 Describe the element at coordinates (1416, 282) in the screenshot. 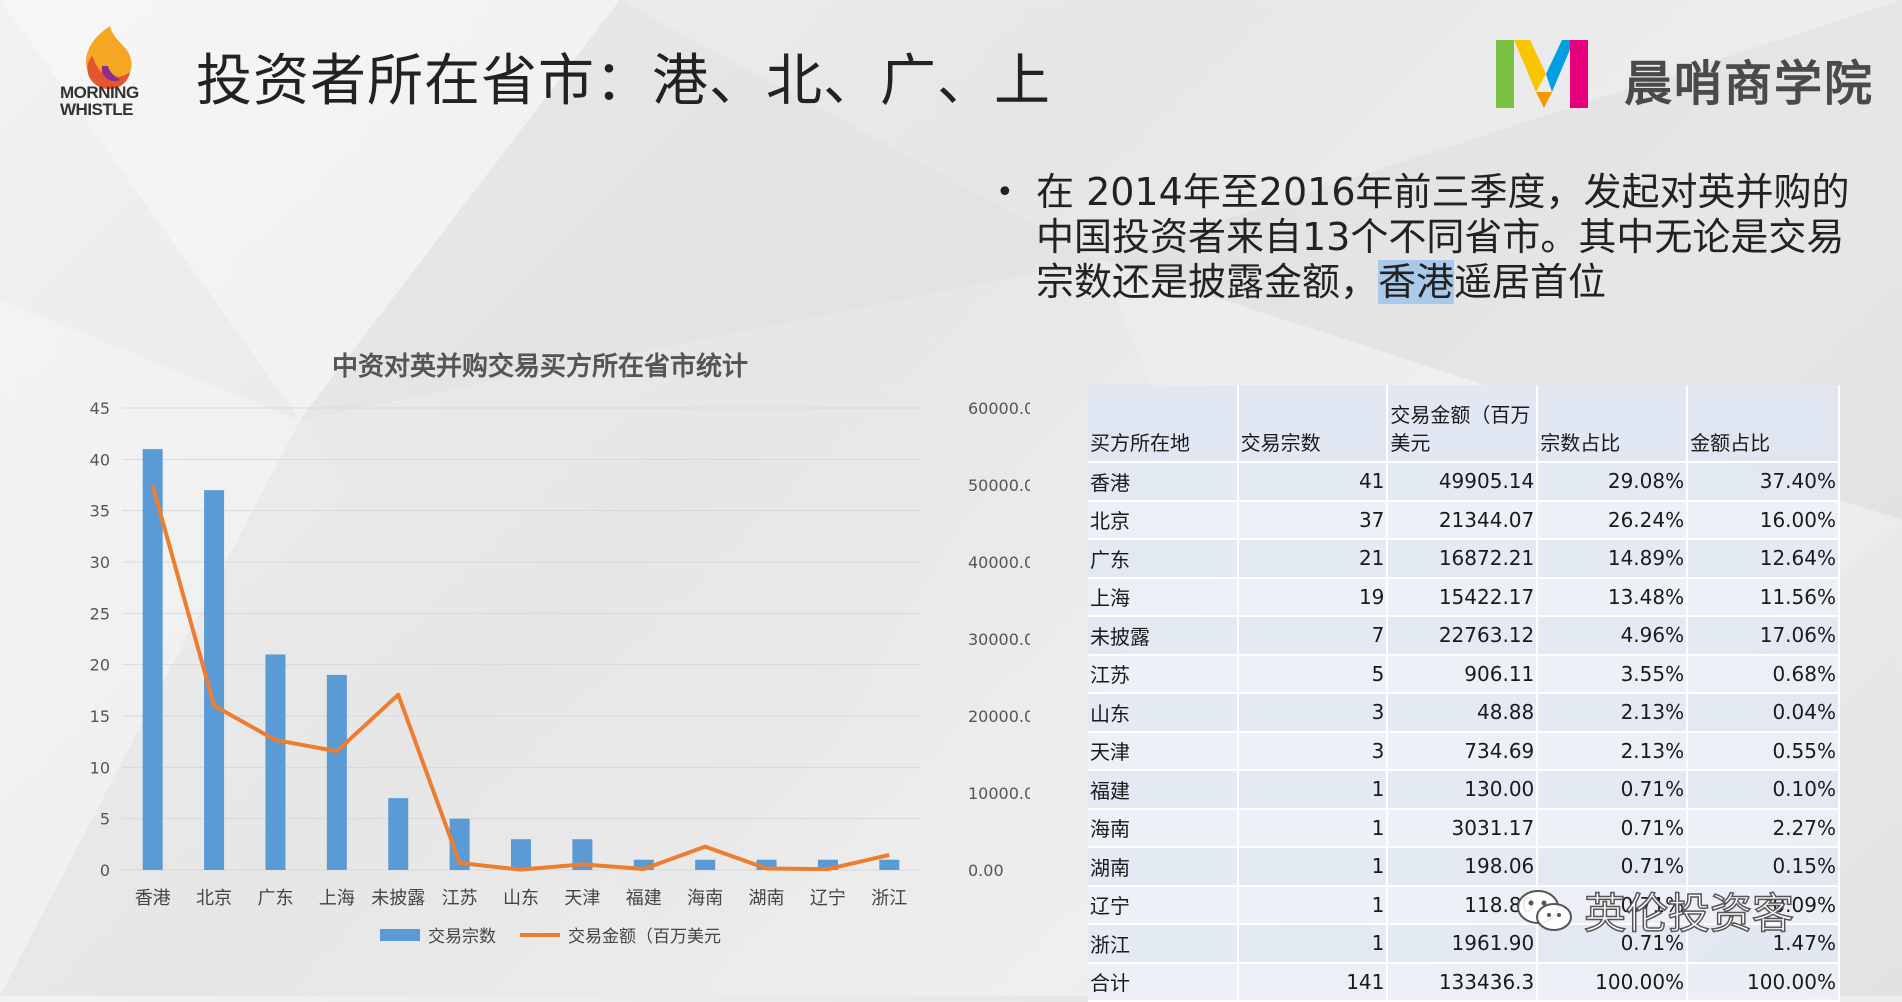

I see `bullet-highlight: 香港` at that location.